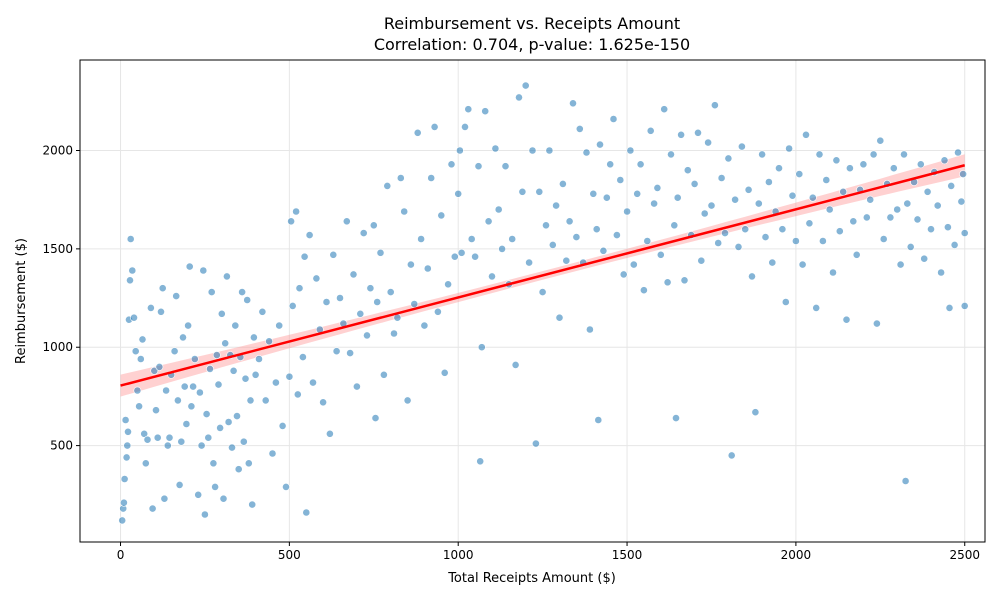 This screenshot has width=1000, height=604. I want to click on y-ticks: 500 1000 1500 2000, so click(61, 298).